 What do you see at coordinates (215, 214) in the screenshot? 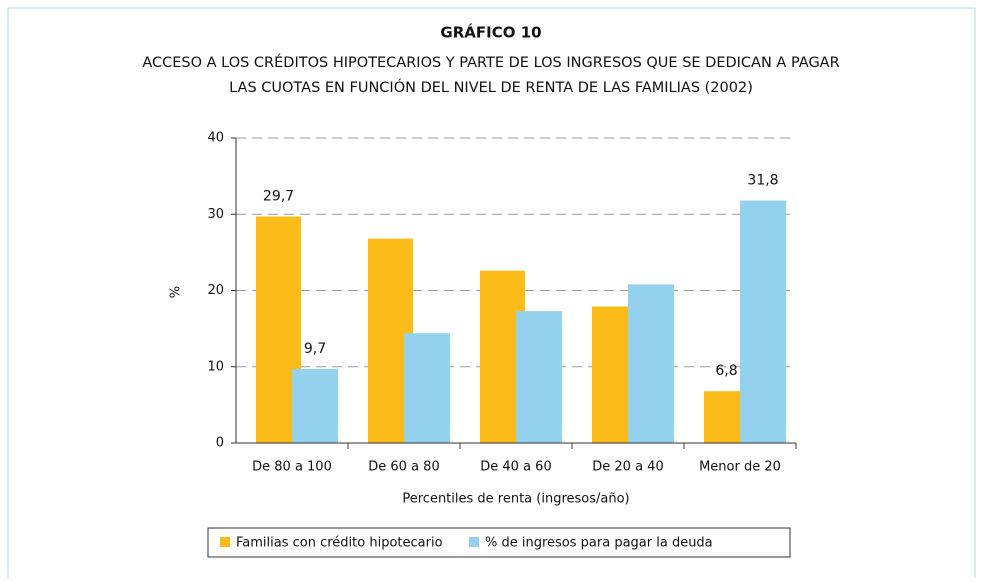
I see `y-tick-label: 30` at bounding box center [215, 214].